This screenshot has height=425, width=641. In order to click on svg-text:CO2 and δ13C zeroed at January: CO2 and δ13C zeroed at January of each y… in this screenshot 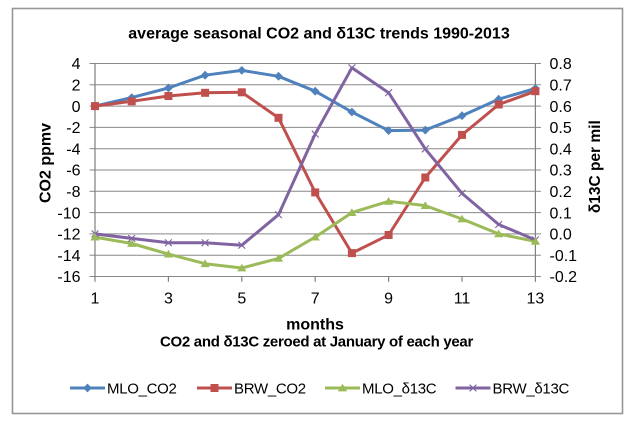, I will do `click(316, 342)`.